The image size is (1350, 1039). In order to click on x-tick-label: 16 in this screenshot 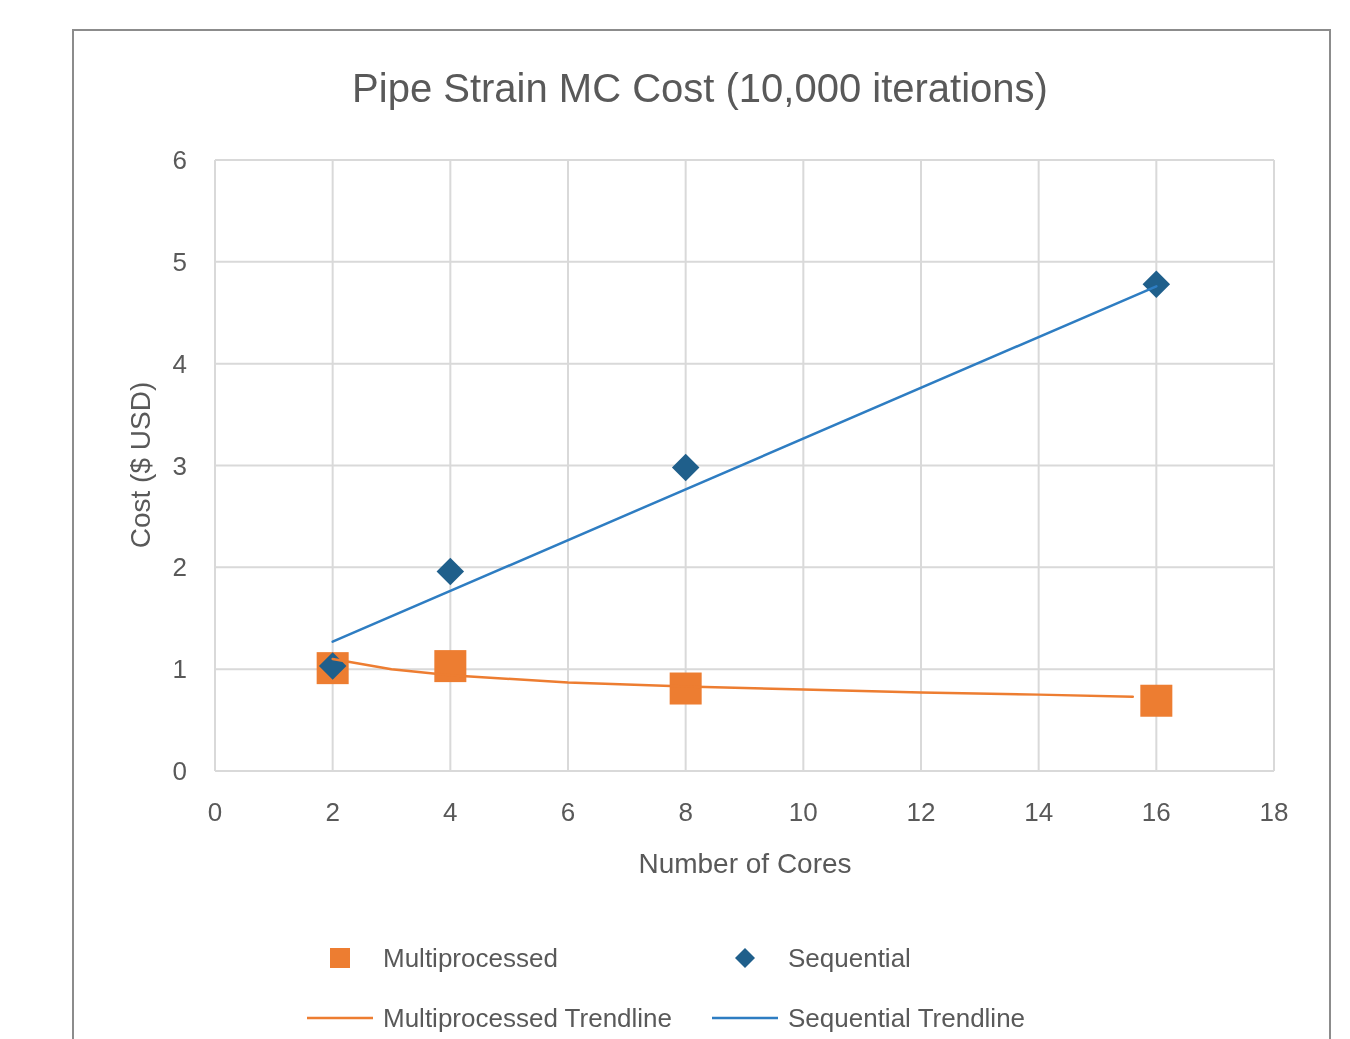, I will do `click(1156, 812)`.